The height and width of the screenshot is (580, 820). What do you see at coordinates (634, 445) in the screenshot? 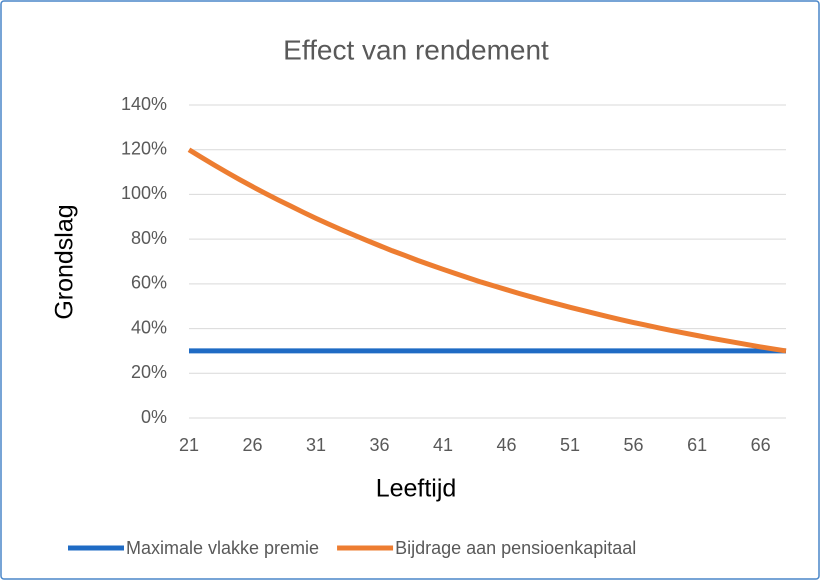
I see `x-tick-label: 56` at bounding box center [634, 445].